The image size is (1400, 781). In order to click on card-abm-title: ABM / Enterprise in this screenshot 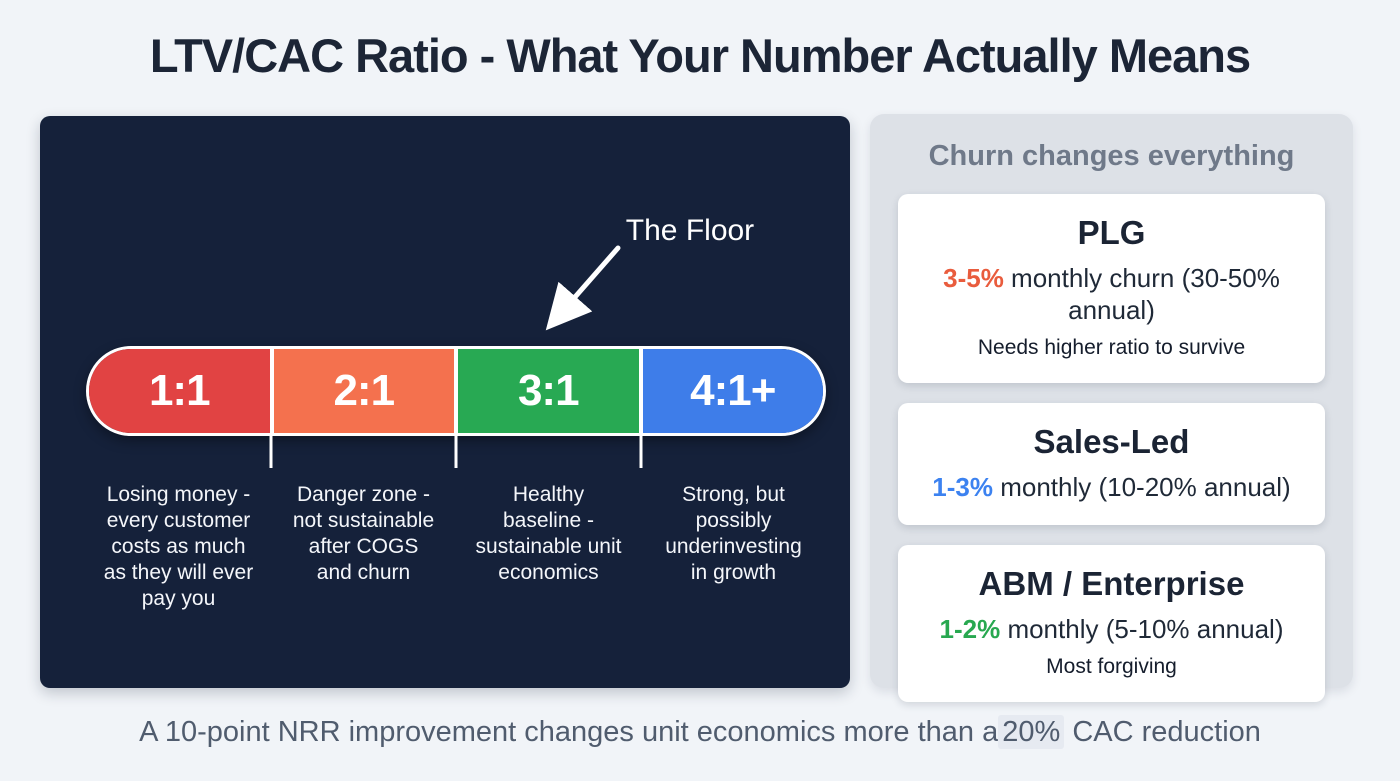, I will do `click(1111, 583)`.